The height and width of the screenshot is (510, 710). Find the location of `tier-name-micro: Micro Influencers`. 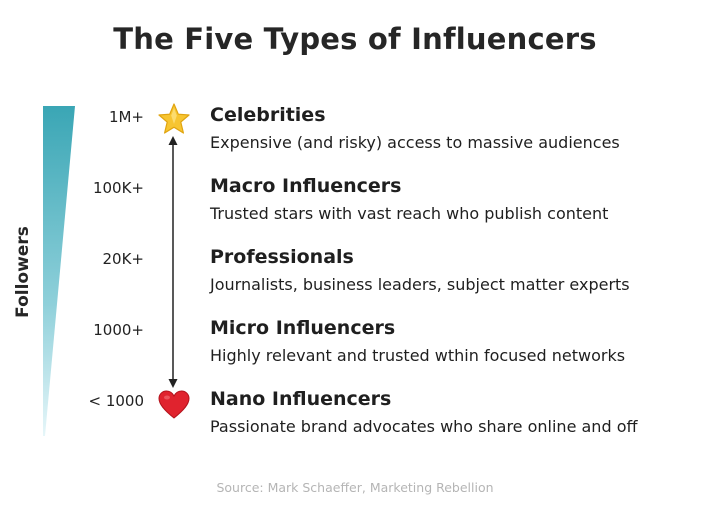

tier-name-micro: Micro Influencers is located at coordinates (303, 328).